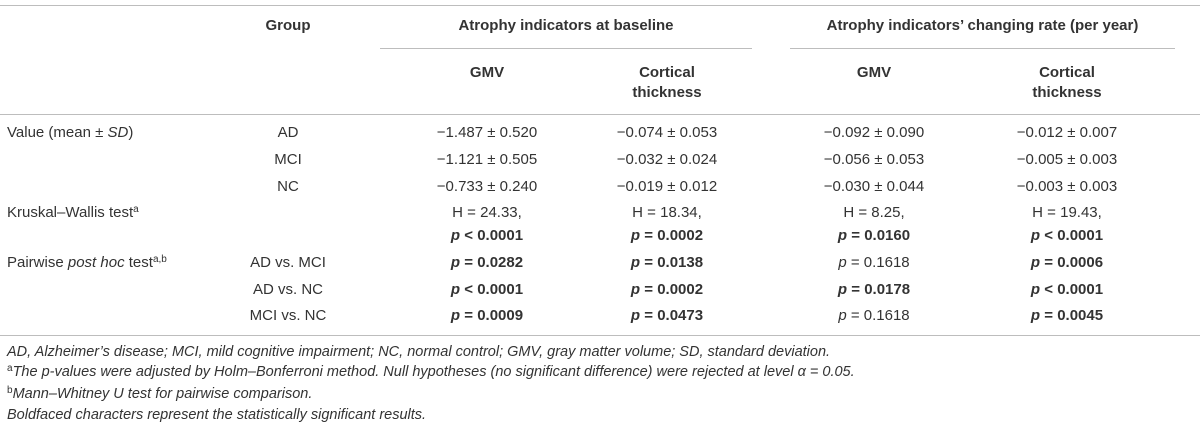 The image size is (1200, 430). Describe the element at coordinates (879, 235) in the screenshot. I see `kw-p-value: = 0.0160` at that location.